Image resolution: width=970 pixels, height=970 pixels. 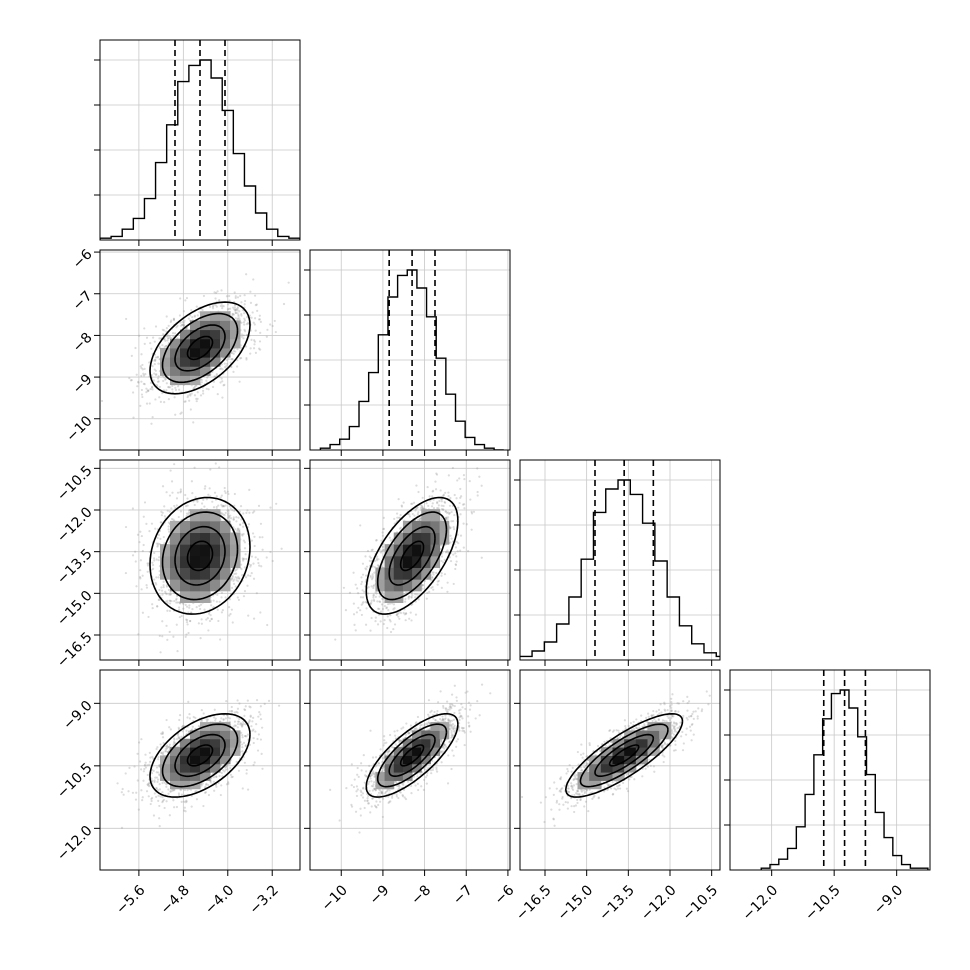 I want to click on contour-1.5sigma, so click(x=200, y=556).